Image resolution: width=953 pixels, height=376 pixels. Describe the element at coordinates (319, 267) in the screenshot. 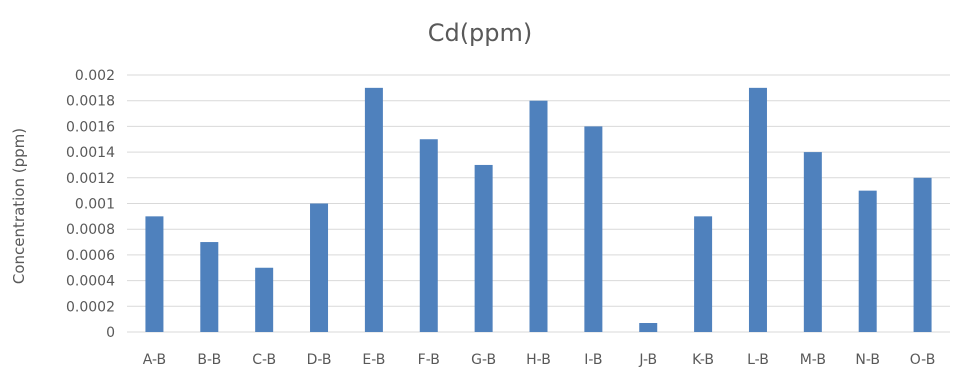

I see `bar-d-b` at that location.